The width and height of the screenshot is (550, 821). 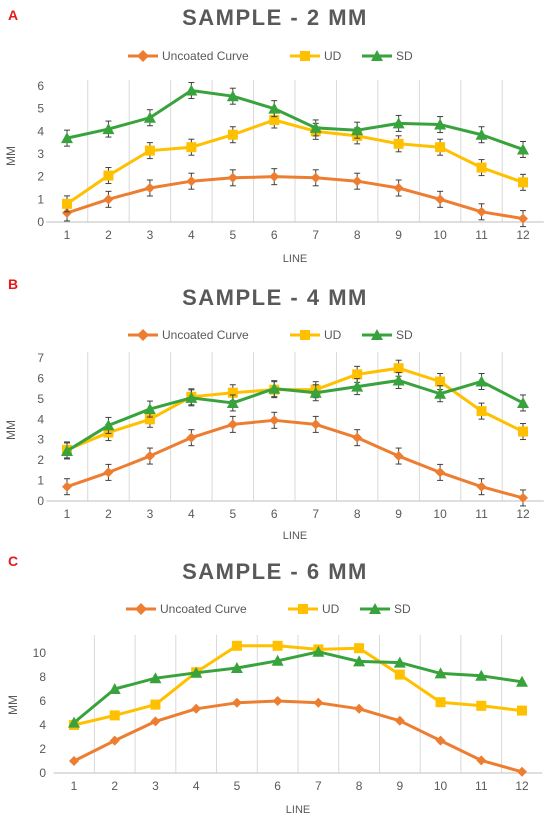 What do you see at coordinates (42, 773) in the screenshot?
I see `y-tick-label: 0` at bounding box center [42, 773].